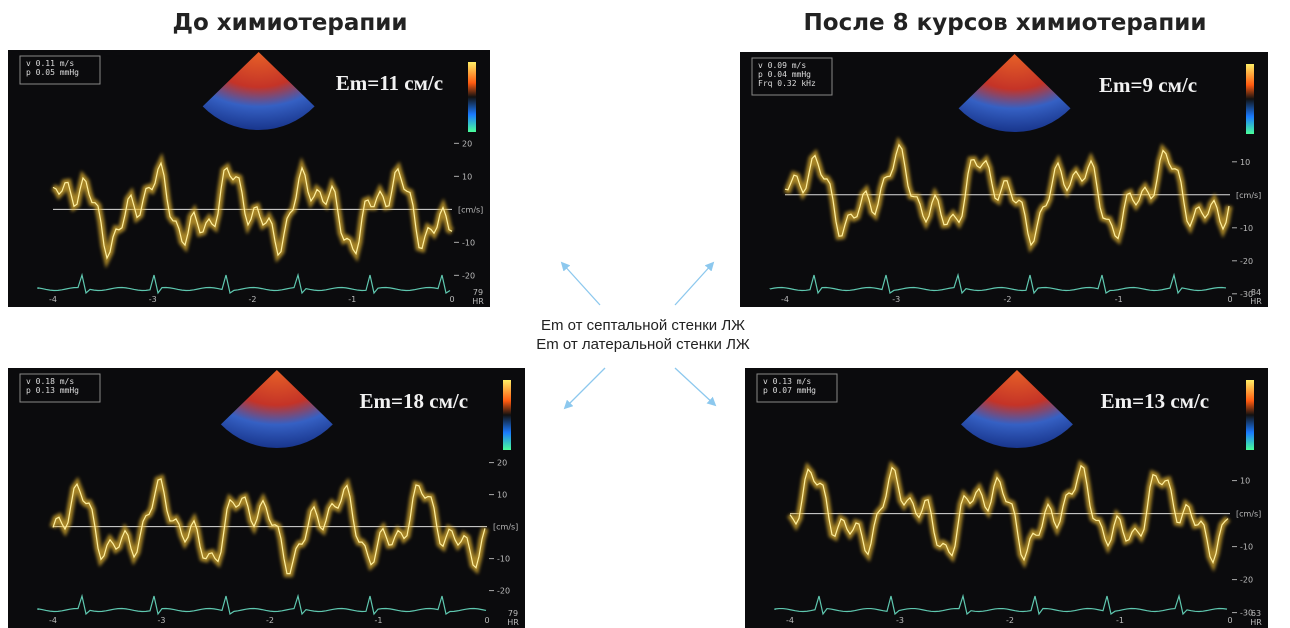  Describe the element at coordinates (1256, 613) in the screenshot. I see `hr-value: 63` at that location.